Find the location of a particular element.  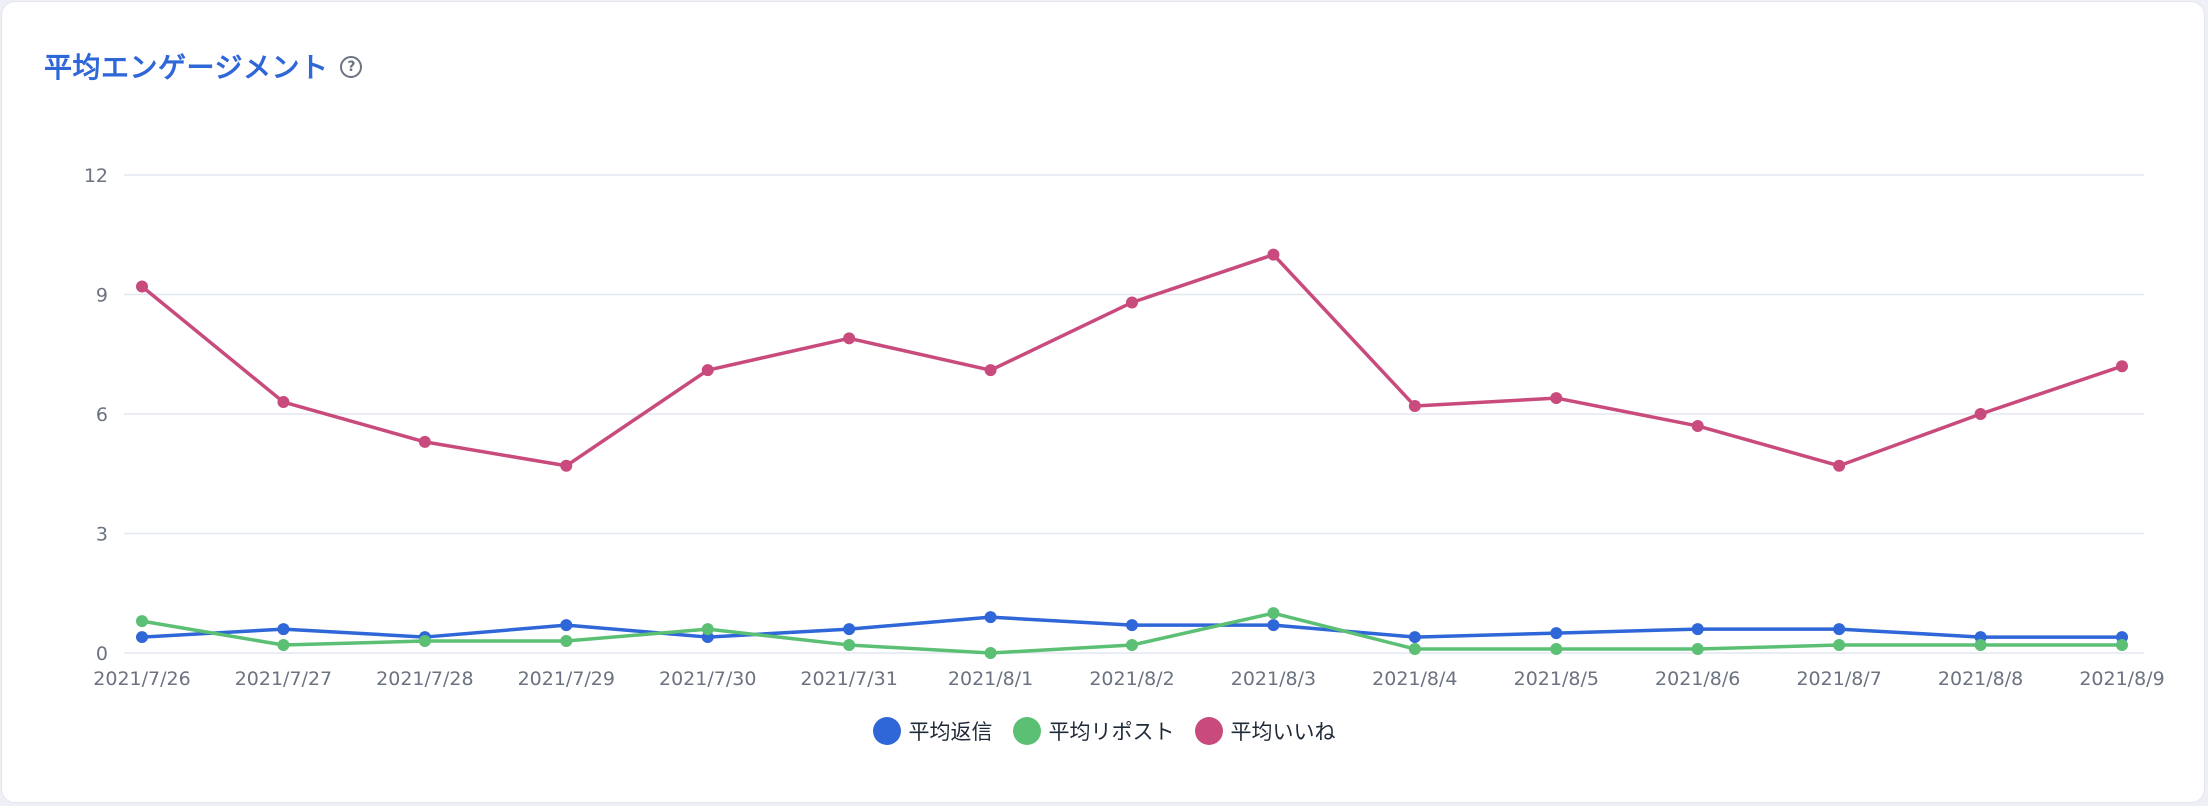

x-tick-label: 2021/7/31 is located at coordinates (848, 679).